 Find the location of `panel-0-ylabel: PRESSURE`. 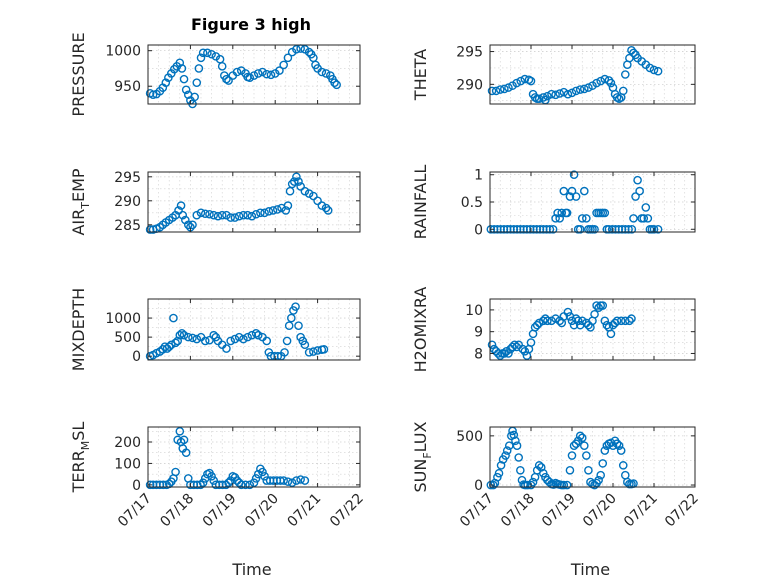

panel-0-ylabel: PRESSURE is located at coordinates (78, 74).